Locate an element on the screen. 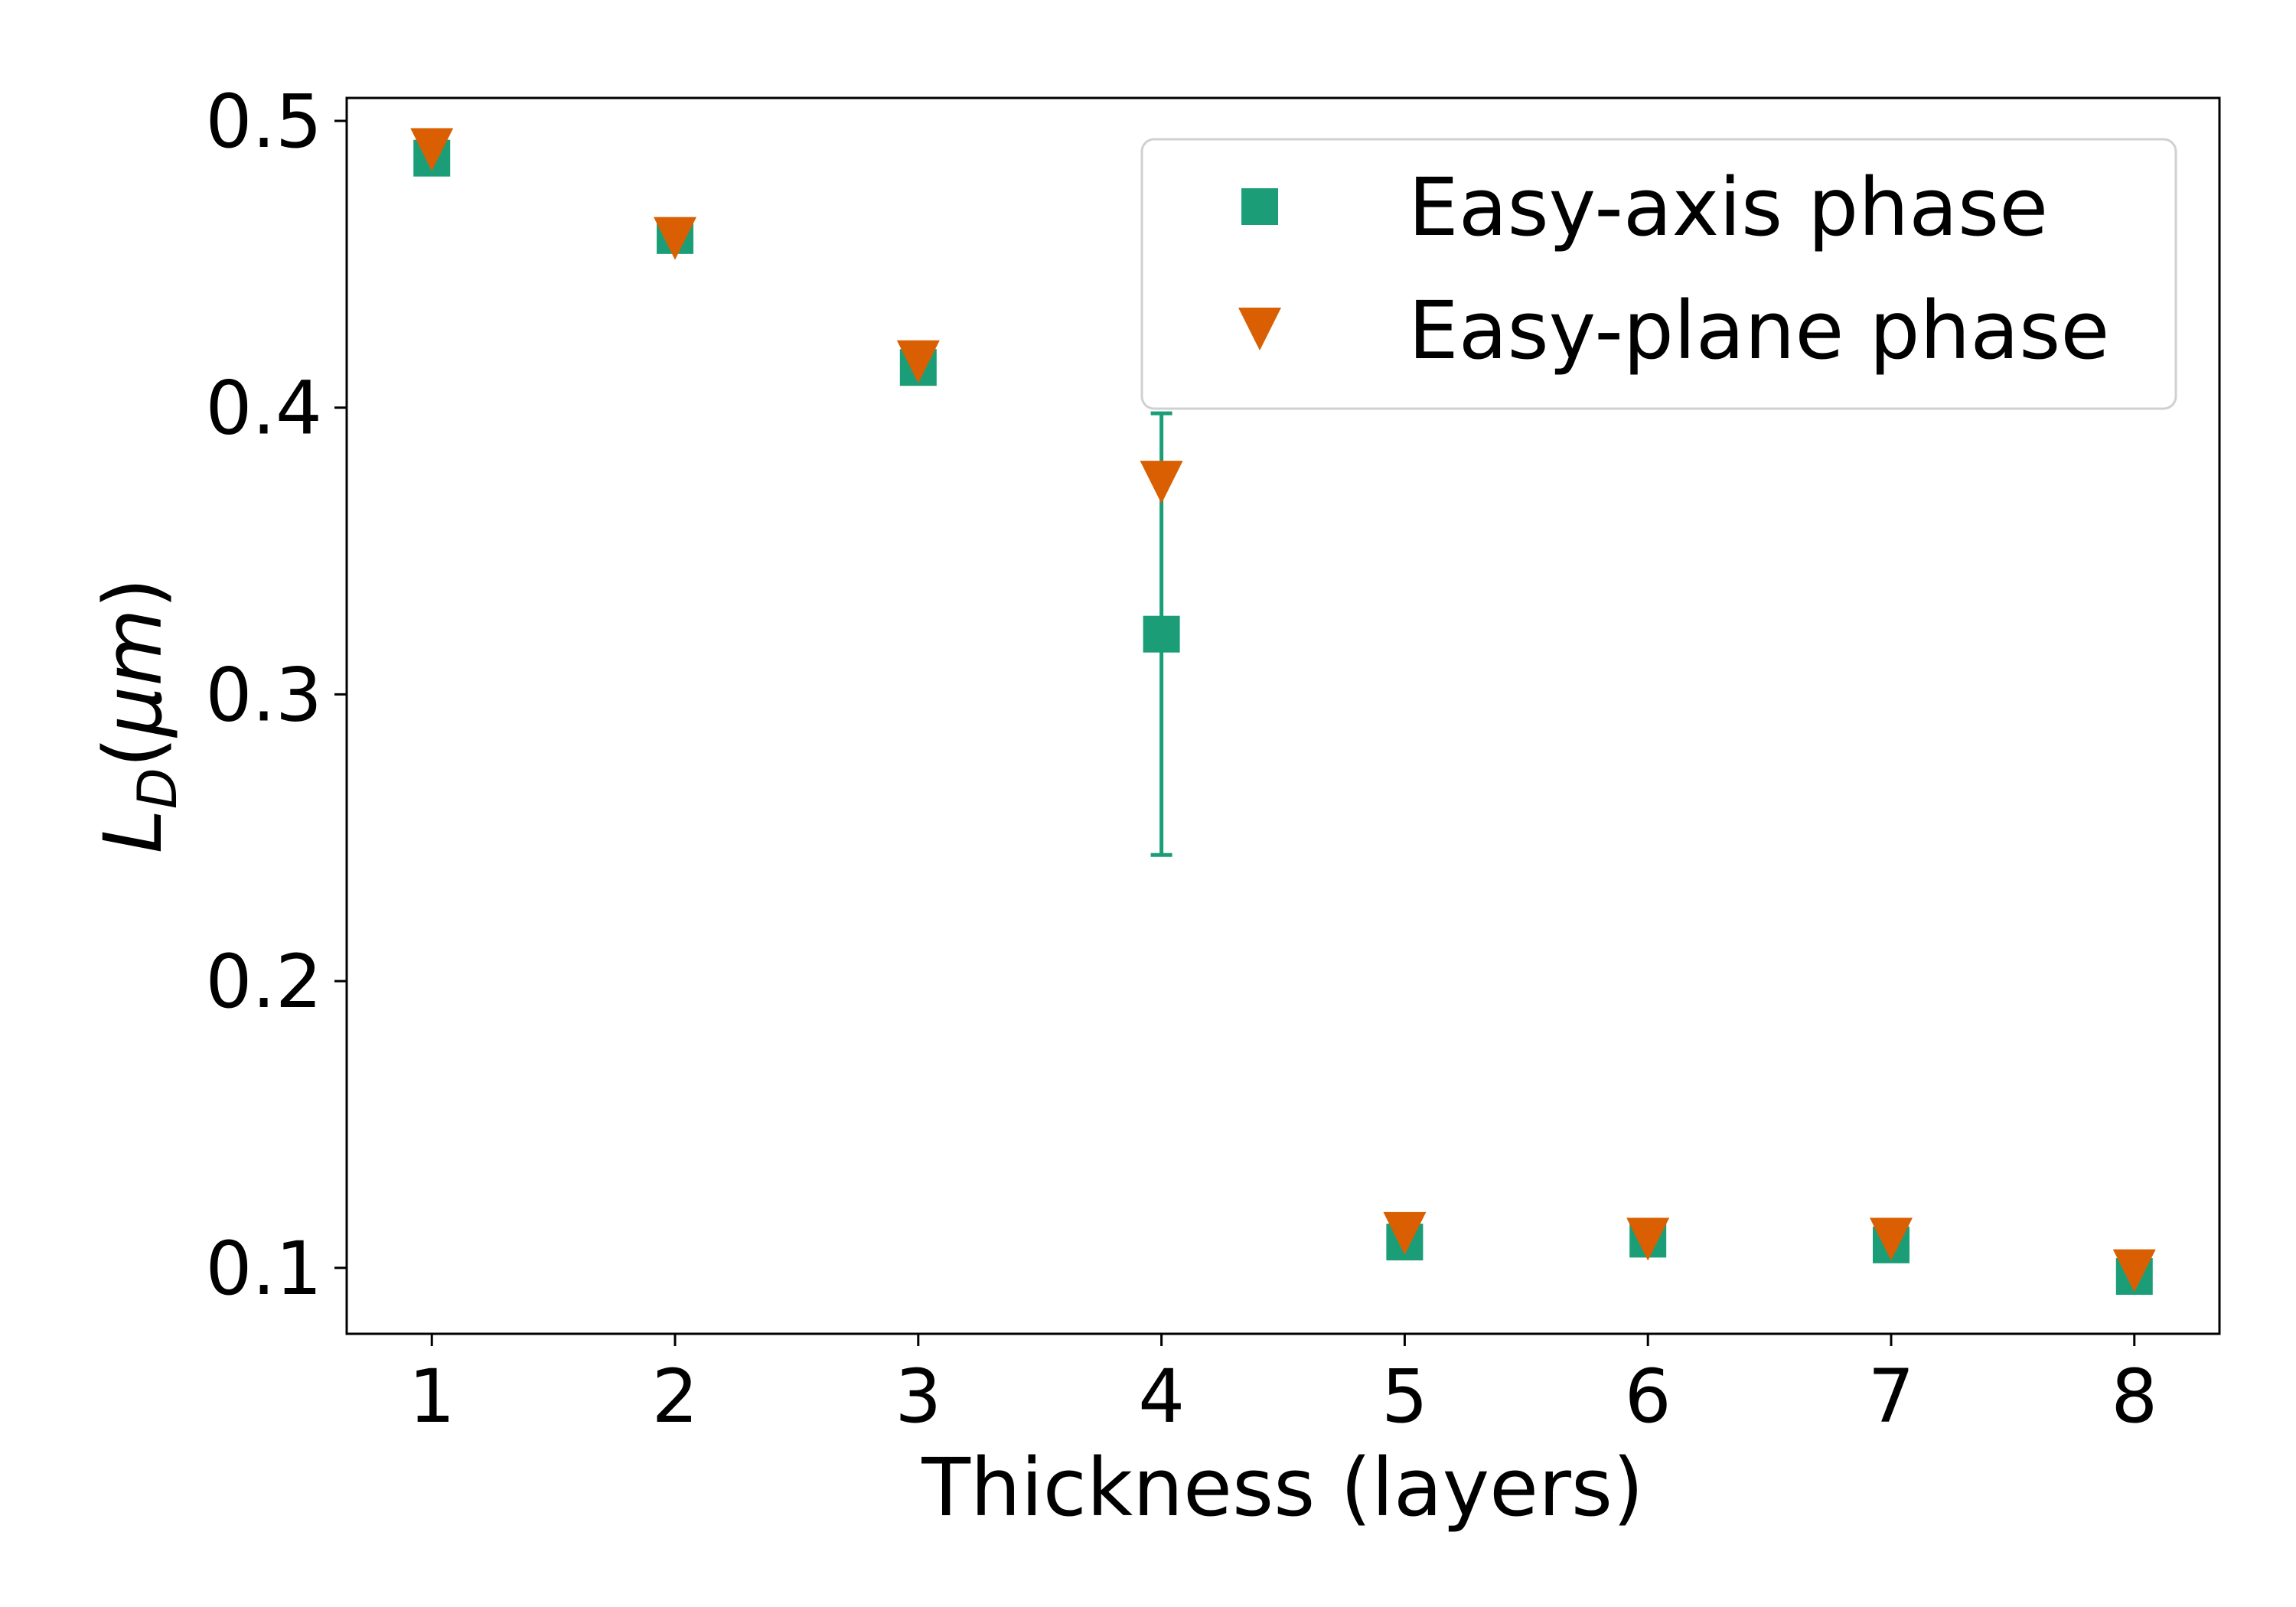  legend-label-easy-plane: Easy-plane phase is located at coordinates (1758, 330).